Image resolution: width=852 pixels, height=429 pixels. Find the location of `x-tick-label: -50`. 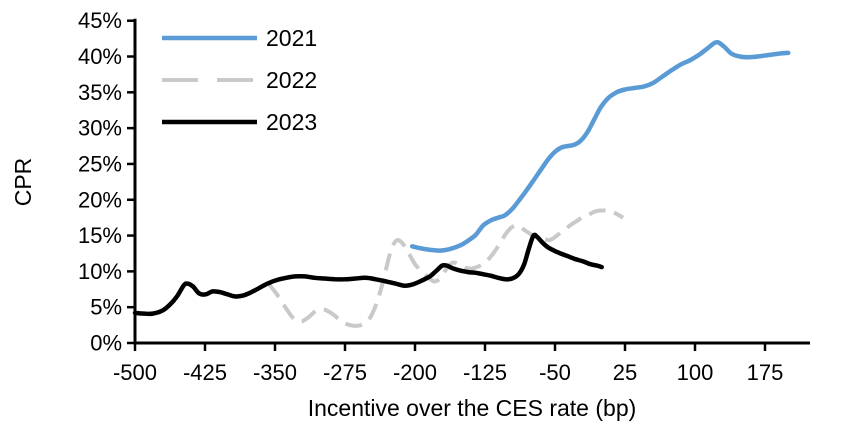

x-tick-label: -50 is located at coordinates (555, 372).